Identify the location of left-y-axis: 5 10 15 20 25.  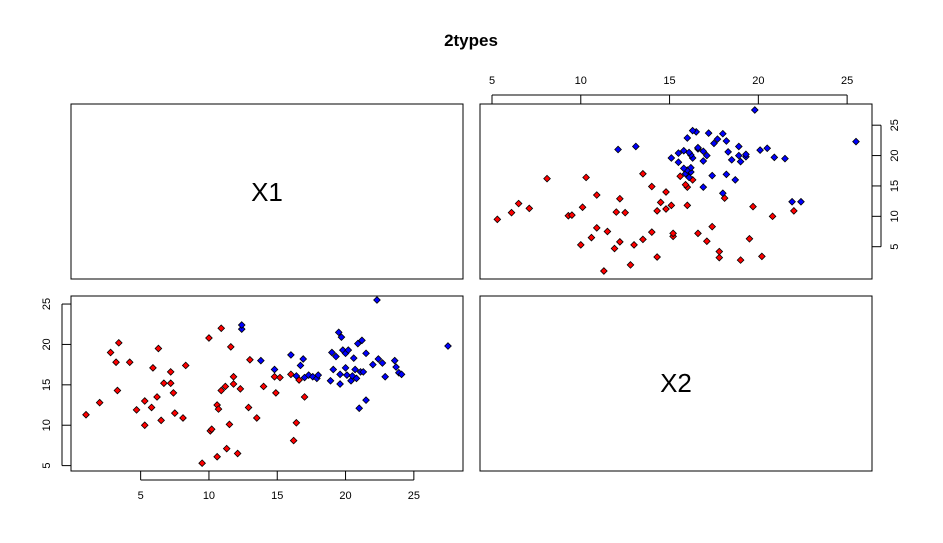
(56, 383).